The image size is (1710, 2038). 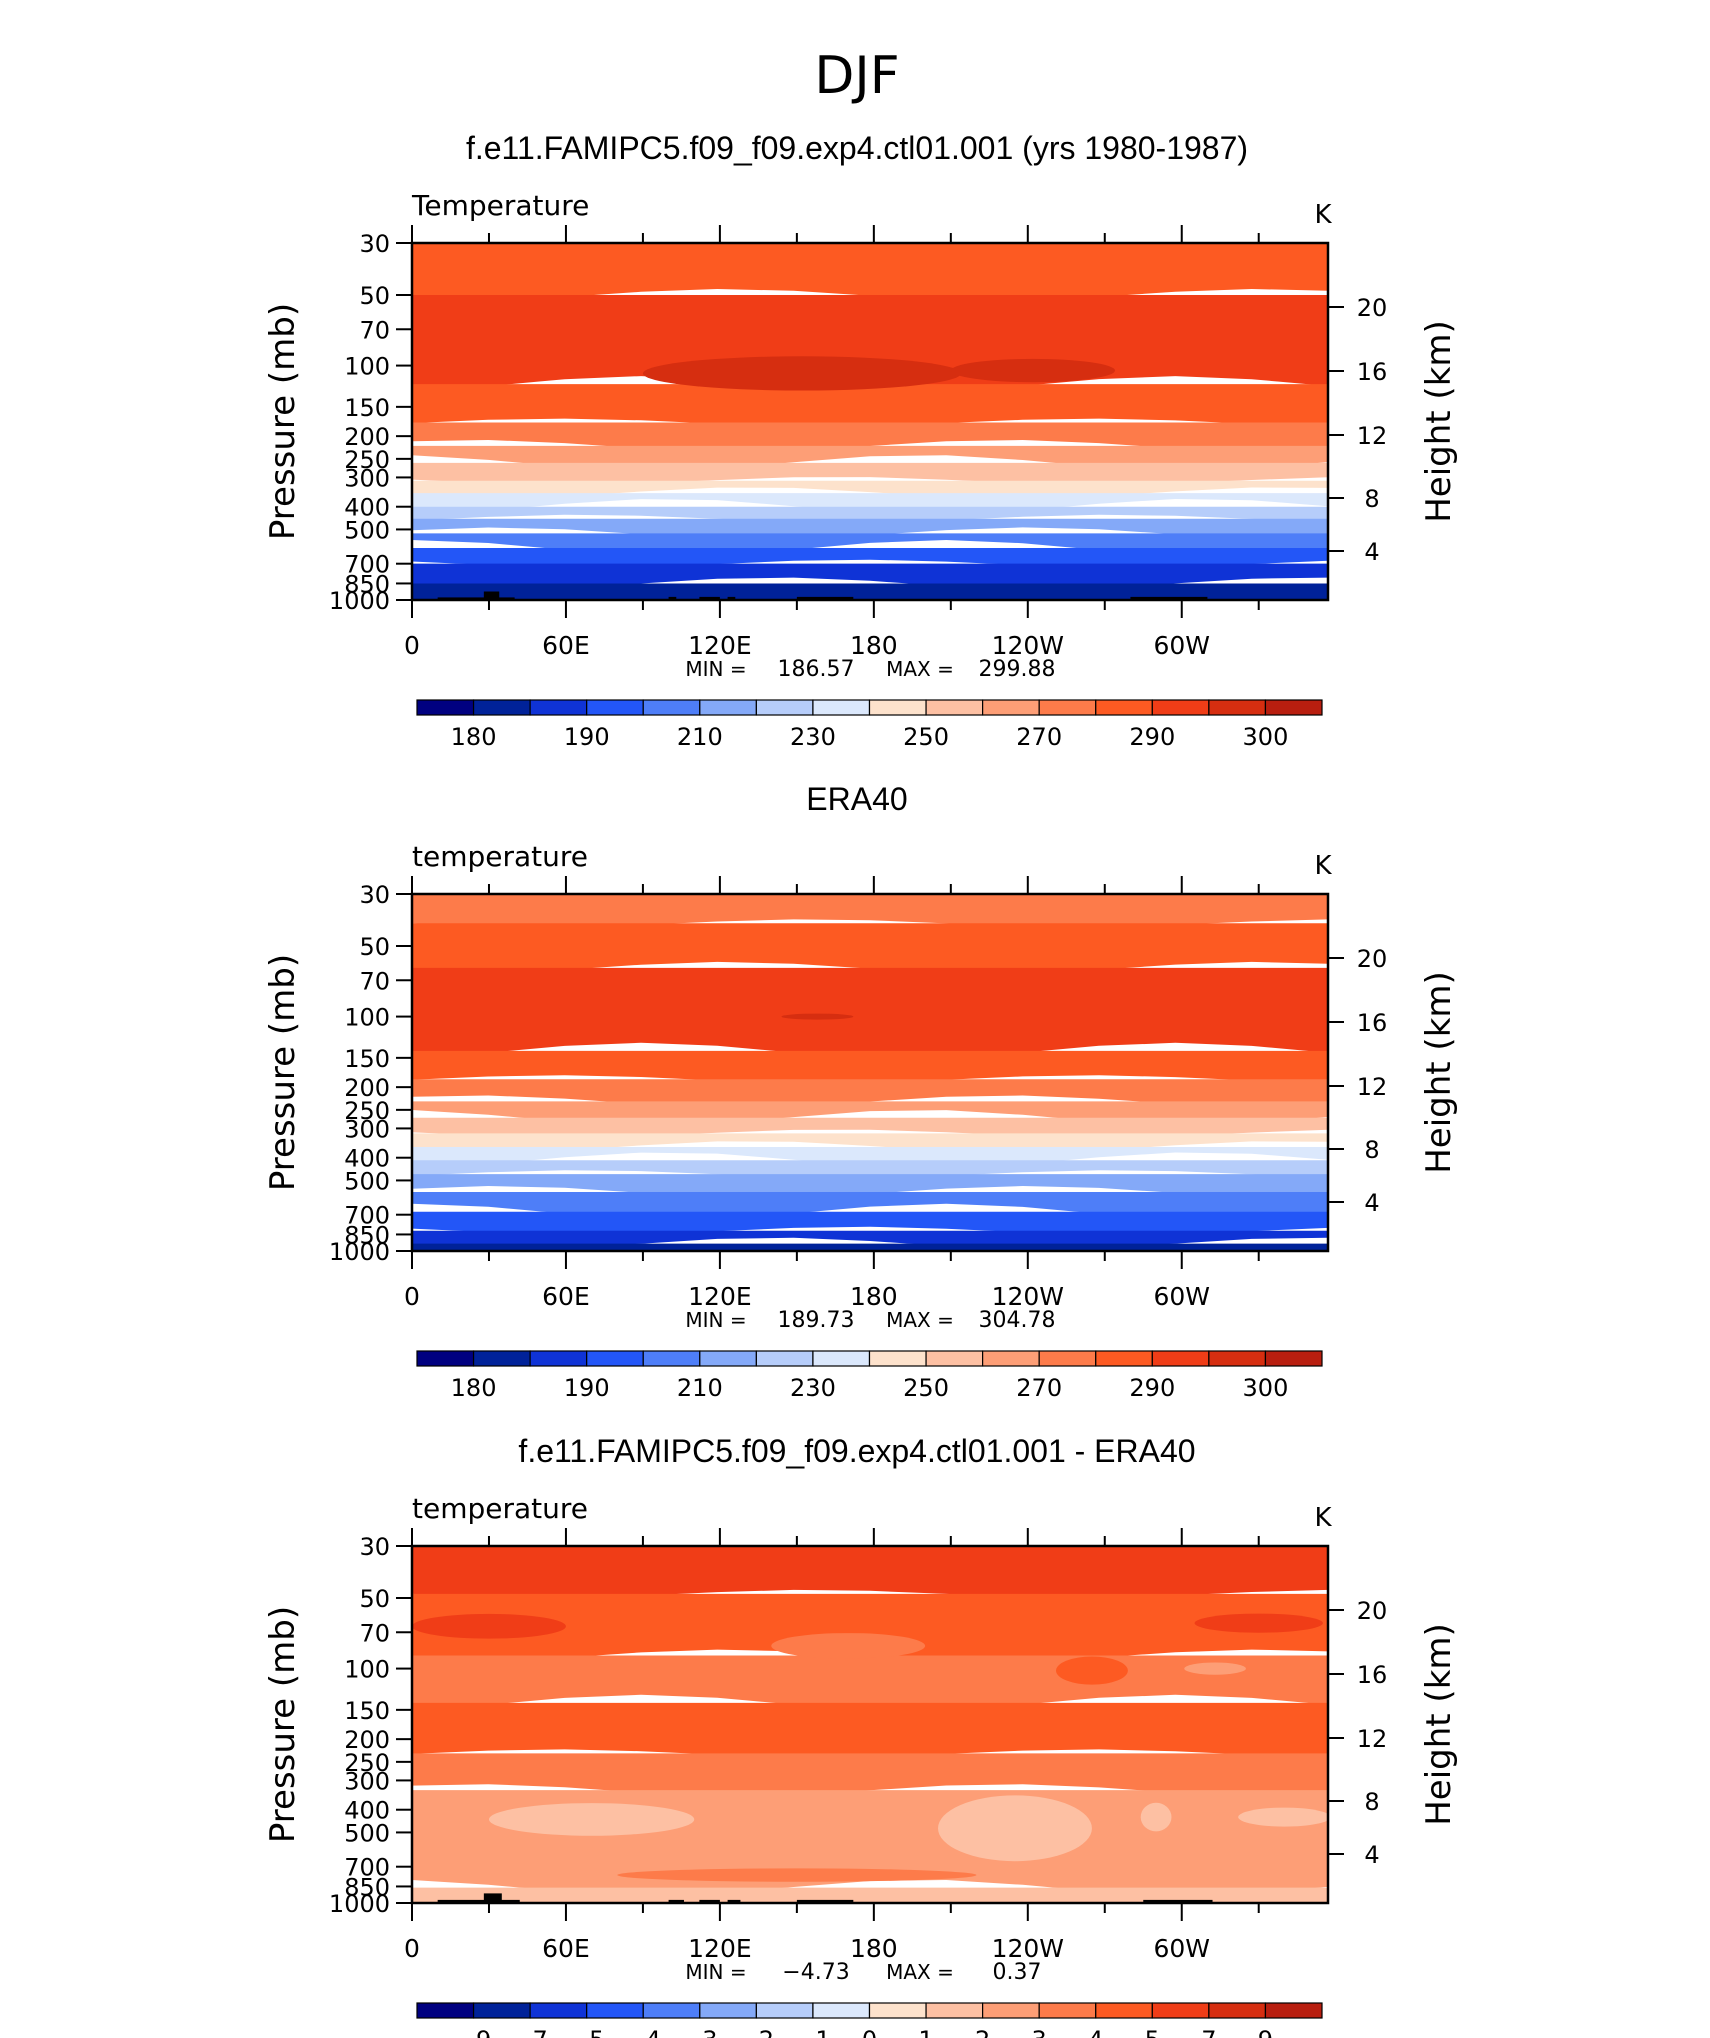 I want to click on colorbar-label: 290, so click(x=1152, y=737).